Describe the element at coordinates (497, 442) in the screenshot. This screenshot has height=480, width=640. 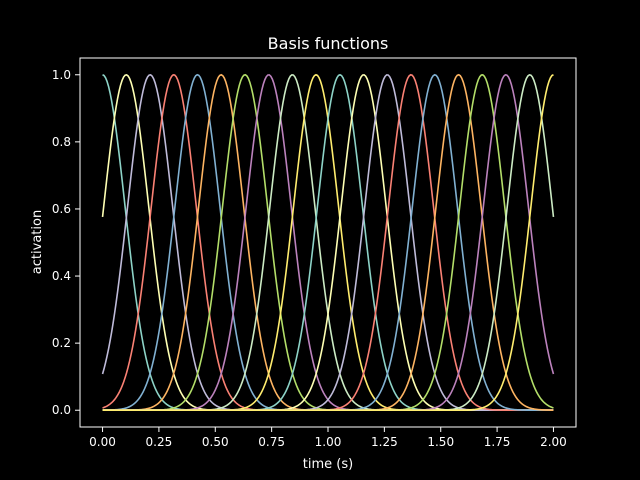
I see `x-tick-label: 1.75` at that location.